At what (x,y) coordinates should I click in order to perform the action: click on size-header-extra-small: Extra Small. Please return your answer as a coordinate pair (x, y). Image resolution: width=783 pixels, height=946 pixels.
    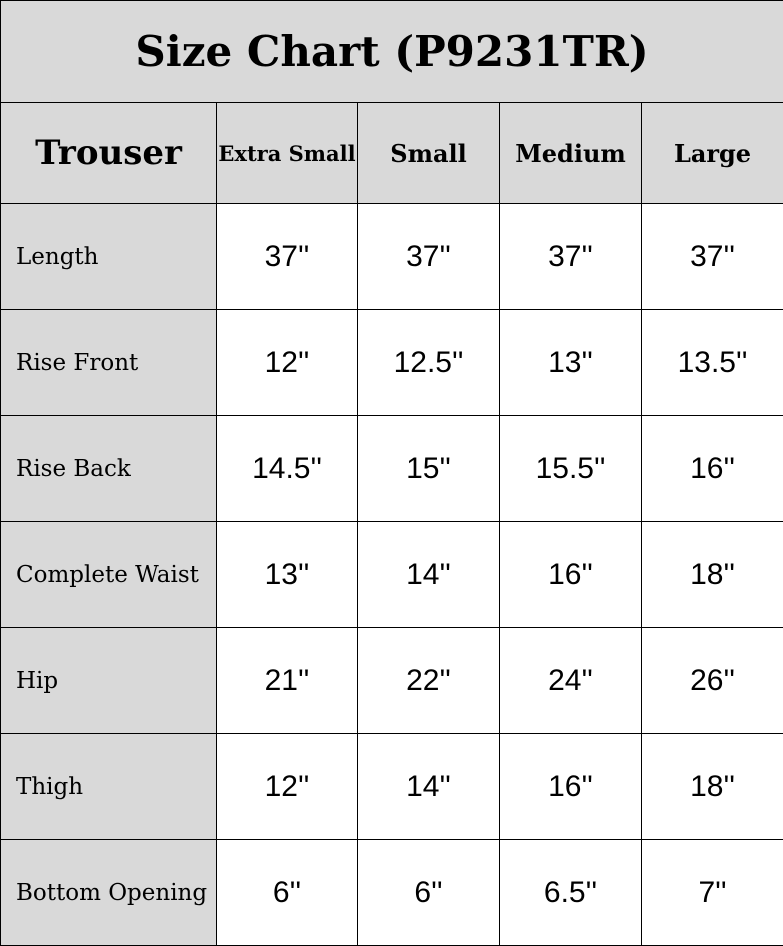
    Looking at the image, I should click on (287, 153).